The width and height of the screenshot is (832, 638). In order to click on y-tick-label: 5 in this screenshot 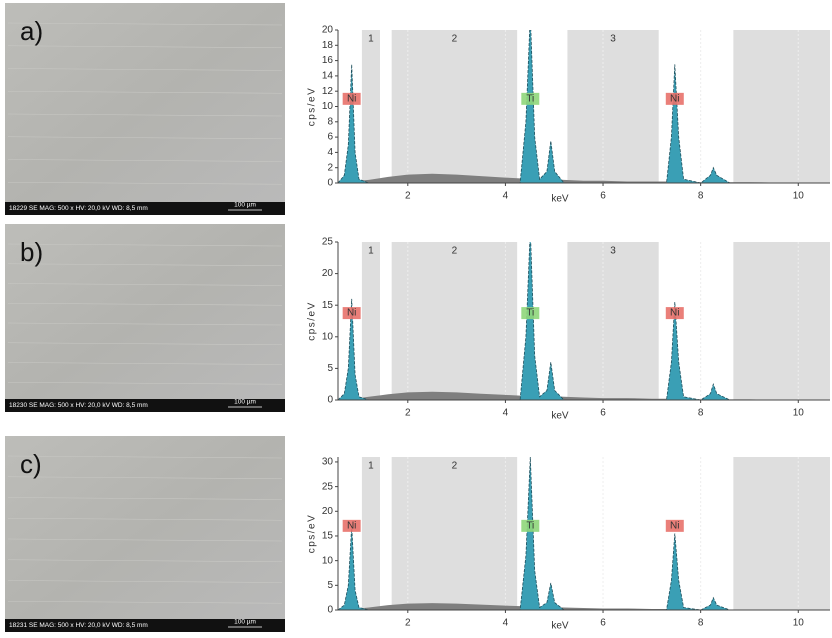, I will do `click(330, 368)`.